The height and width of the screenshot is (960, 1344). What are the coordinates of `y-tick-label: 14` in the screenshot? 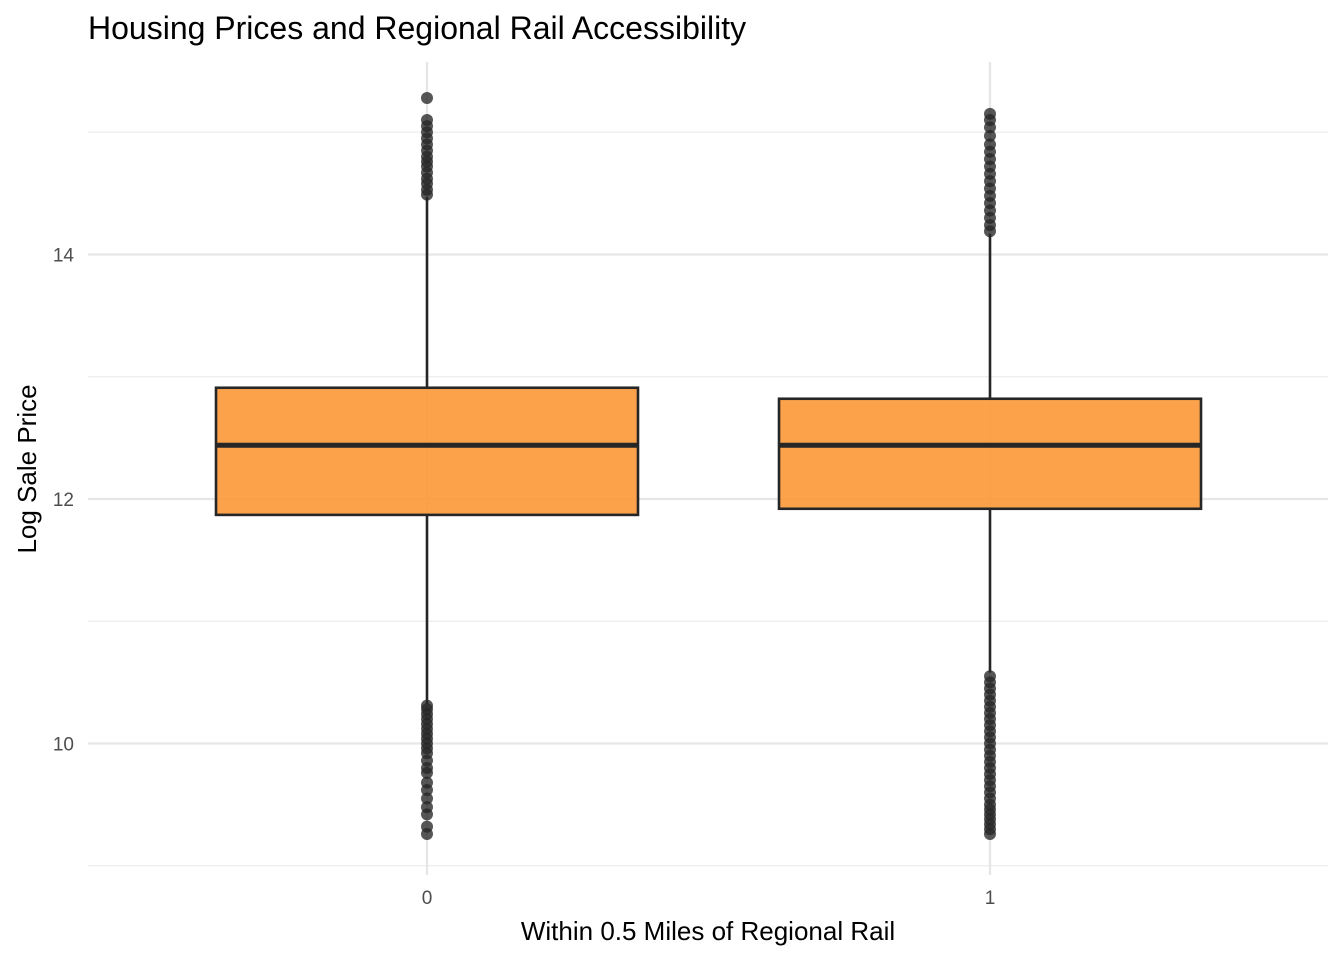 It's located at (64, 256).